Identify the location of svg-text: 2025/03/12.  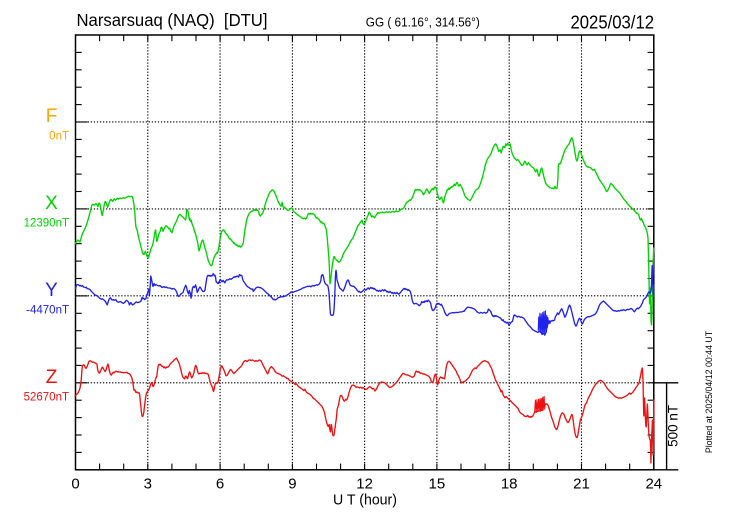
(613, 23).